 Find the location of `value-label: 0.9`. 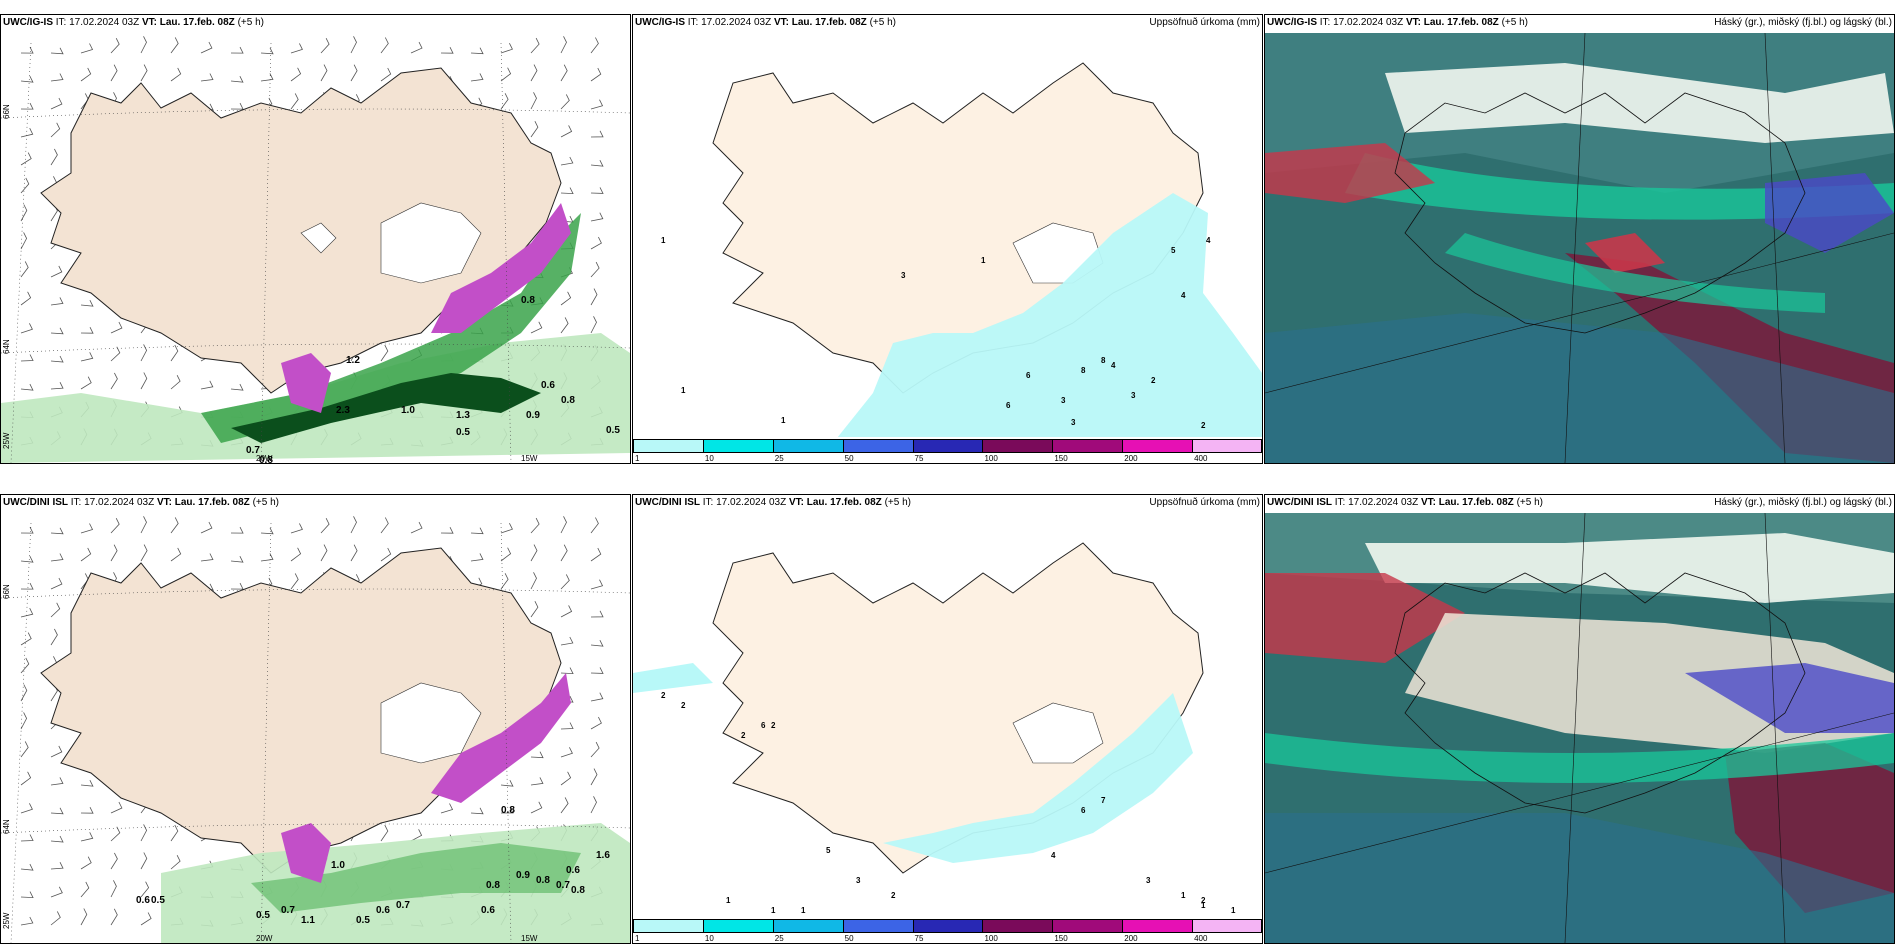

value-label: 0.9 is located at coordinates (523, 875).